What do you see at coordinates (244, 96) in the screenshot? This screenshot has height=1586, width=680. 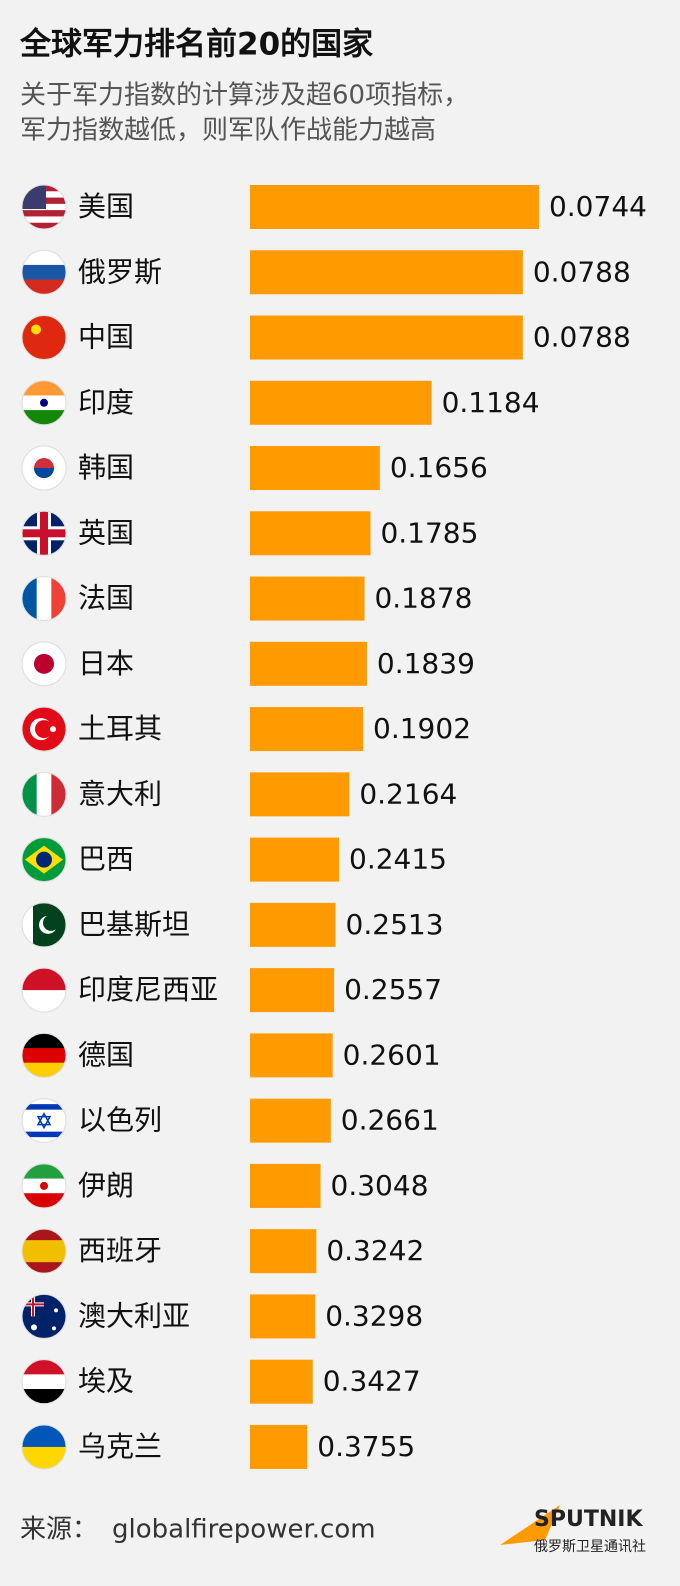 I see `subtitle: 关于军力指数的计算涉及超60项指标，` at bounding box center [244, 96].